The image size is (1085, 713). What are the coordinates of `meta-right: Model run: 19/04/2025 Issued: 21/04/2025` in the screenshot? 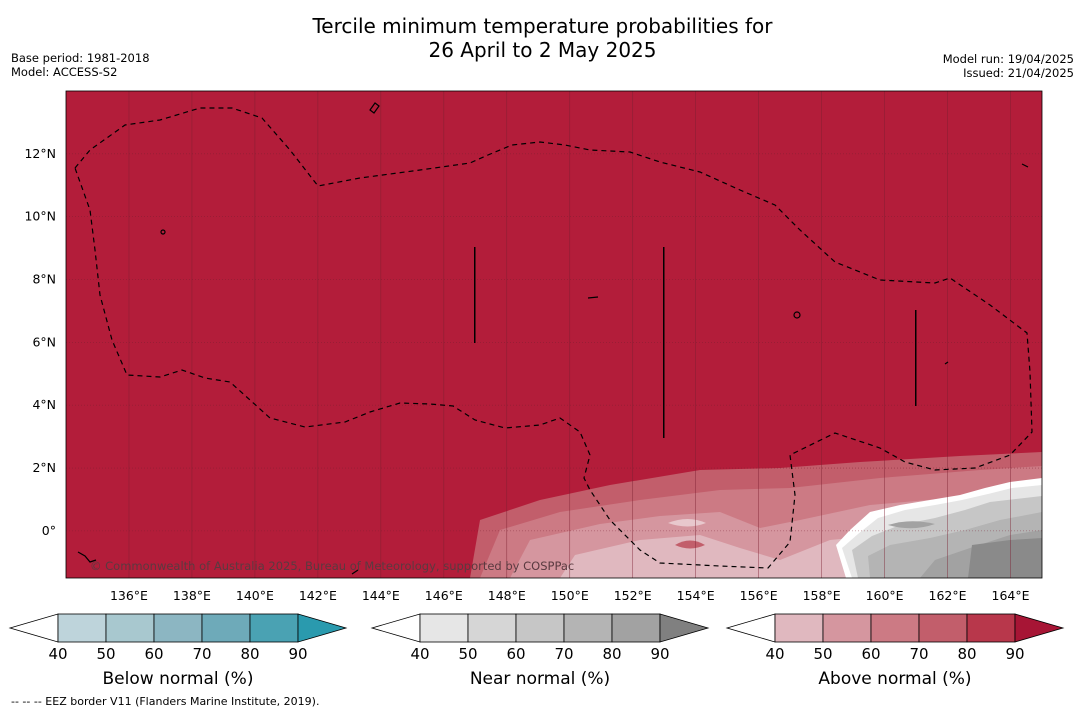 It's located at (1008, 66).